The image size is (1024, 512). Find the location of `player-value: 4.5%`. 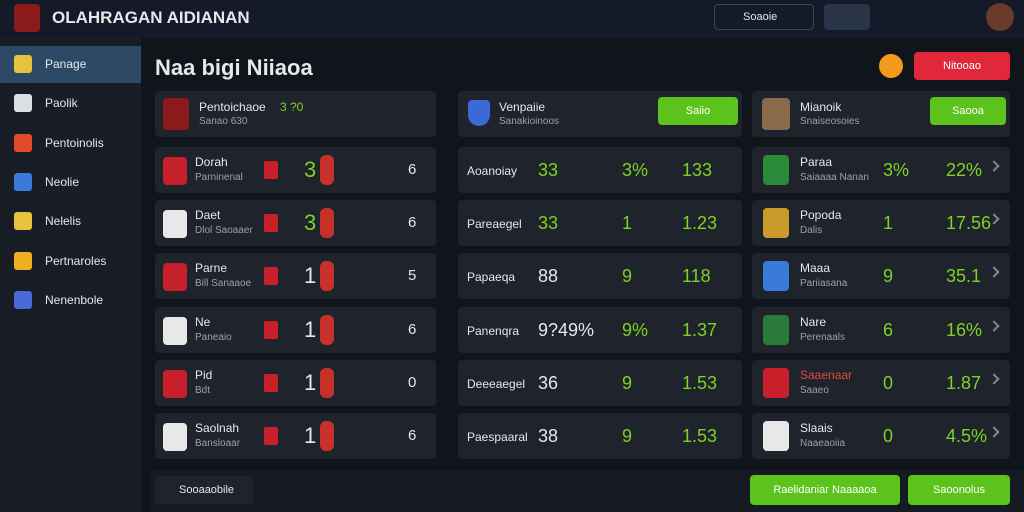

player-value: 4.5% is located at coordinates (967, 436).